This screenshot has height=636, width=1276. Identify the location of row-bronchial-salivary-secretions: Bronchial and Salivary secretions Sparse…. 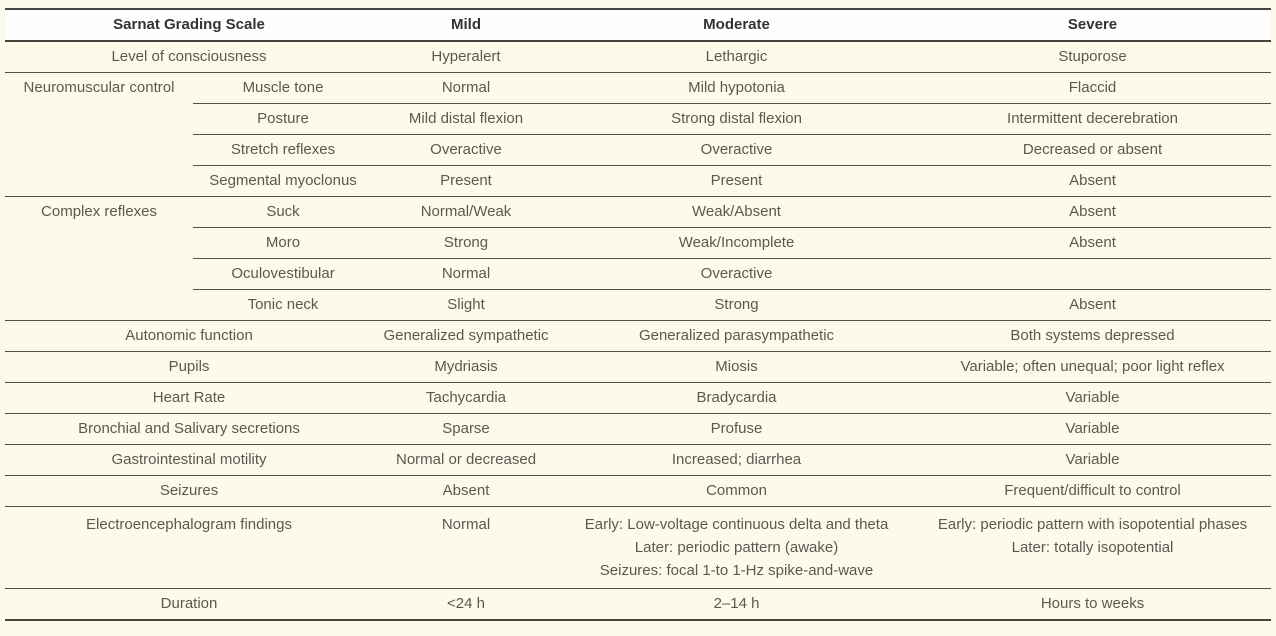
(638, 429).